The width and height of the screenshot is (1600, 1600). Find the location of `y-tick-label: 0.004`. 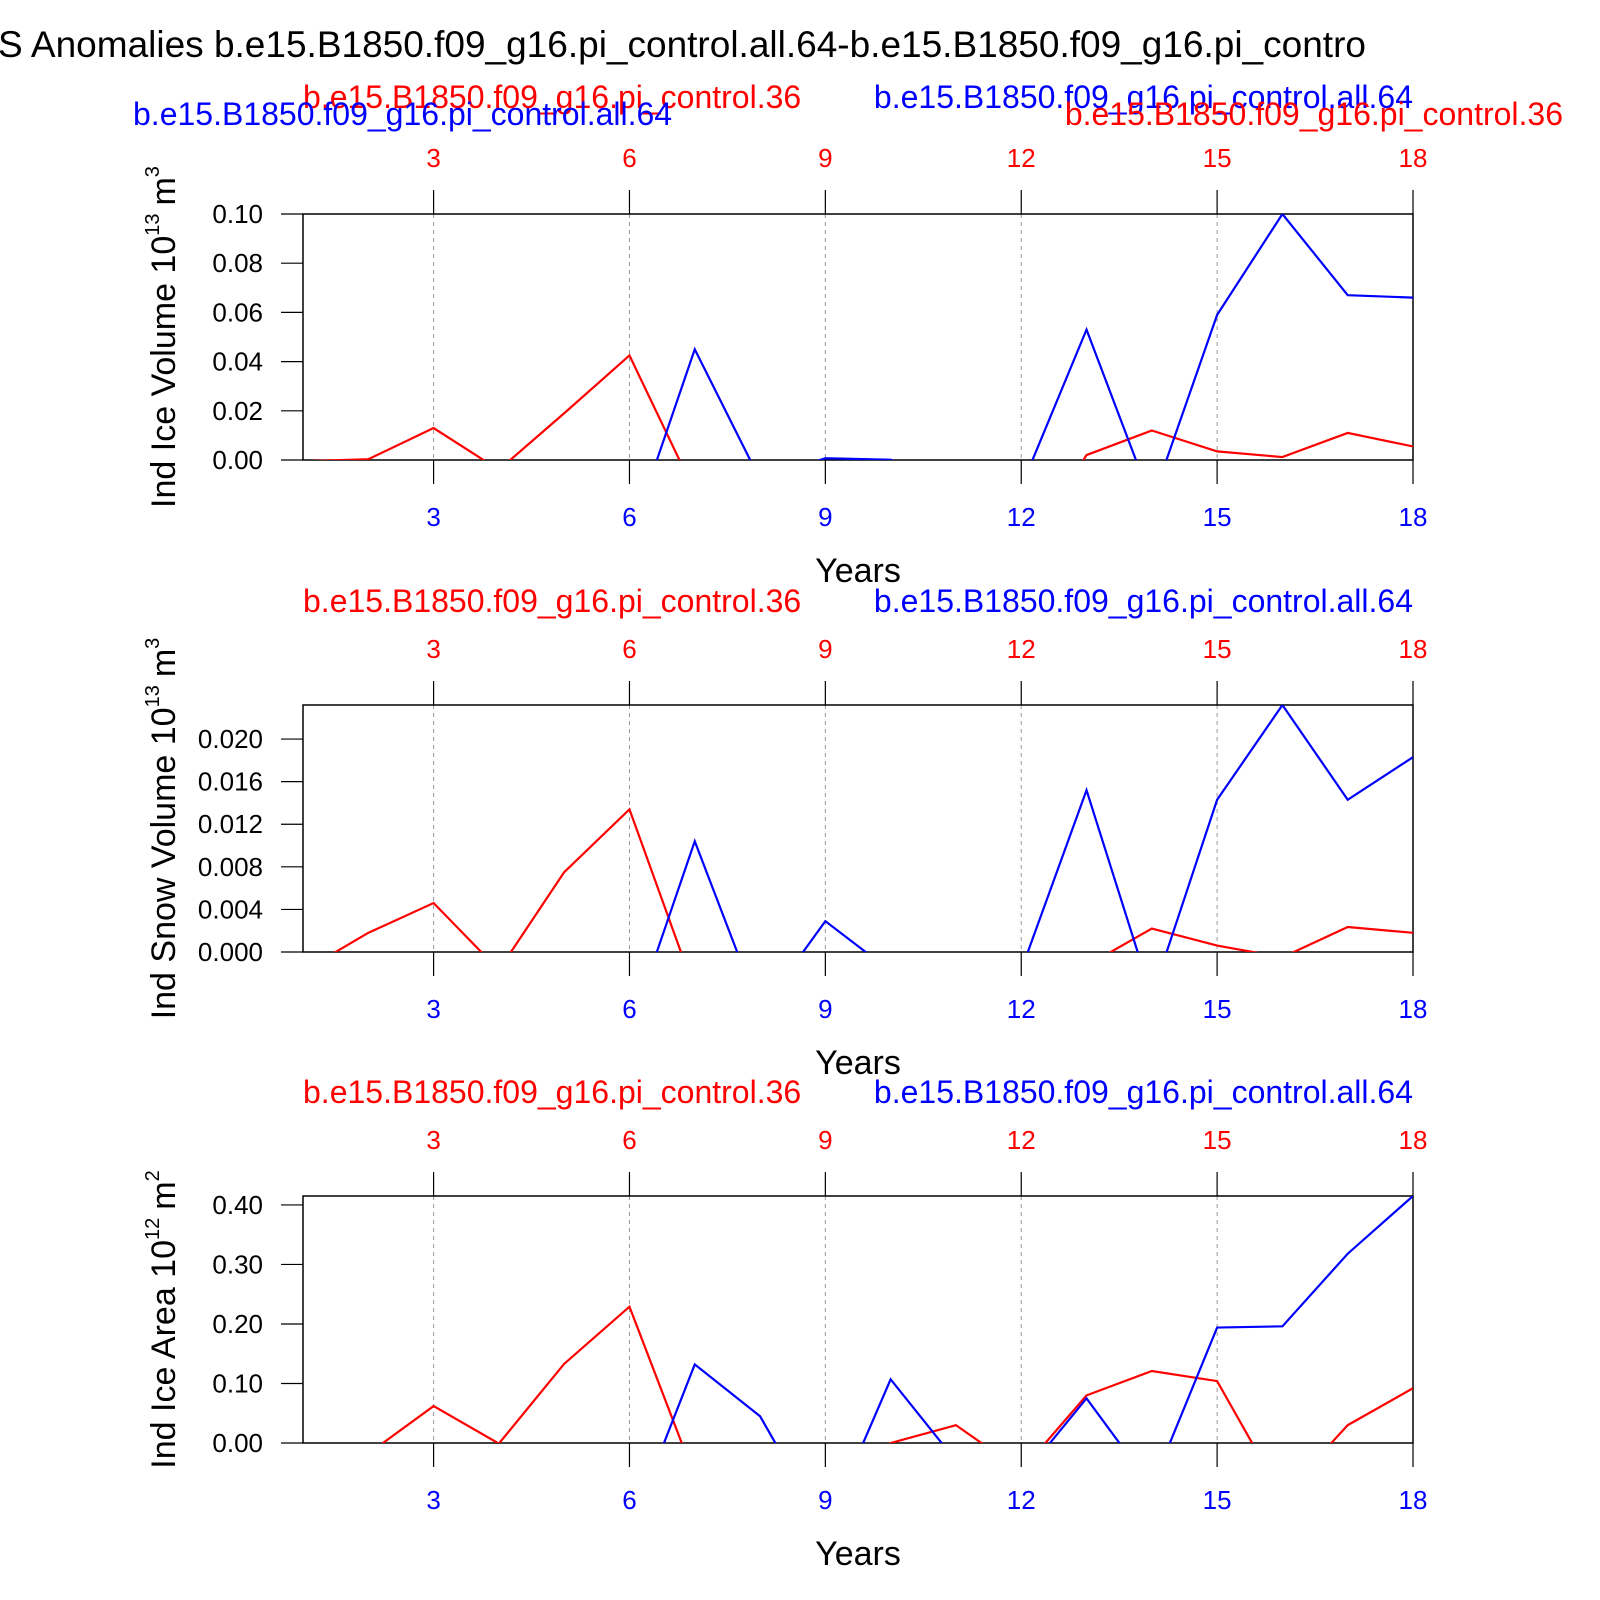

y-tick-label: 0.004 is located at coordinates (230, 909).